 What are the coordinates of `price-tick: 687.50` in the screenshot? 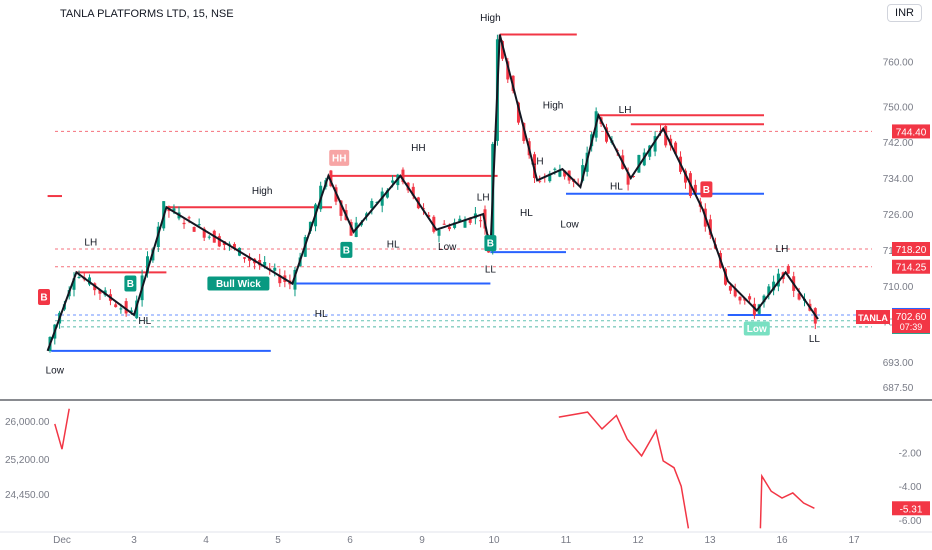 It's located at (898, 388).